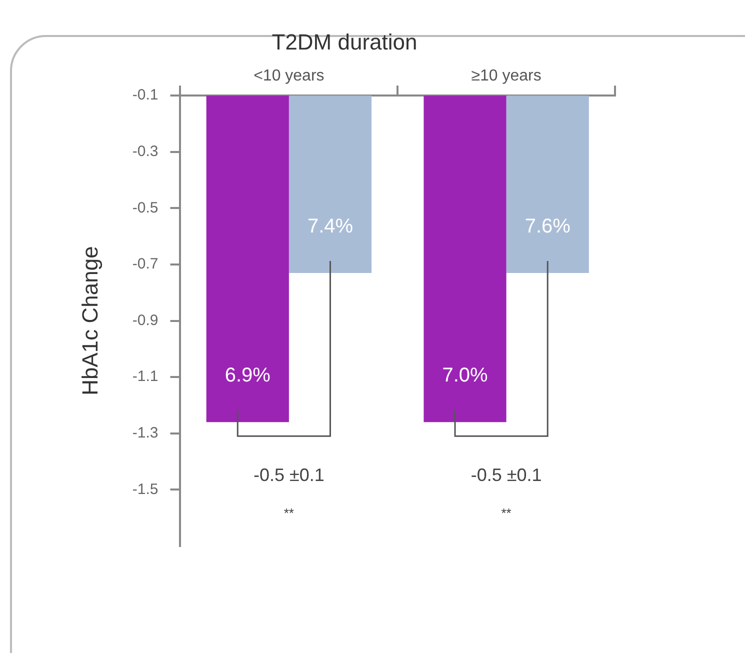  What do you see at coordinates (145, 489) in the screenshot?
I see `y-tick-label: -1.5` at bounding box center [145, 489].